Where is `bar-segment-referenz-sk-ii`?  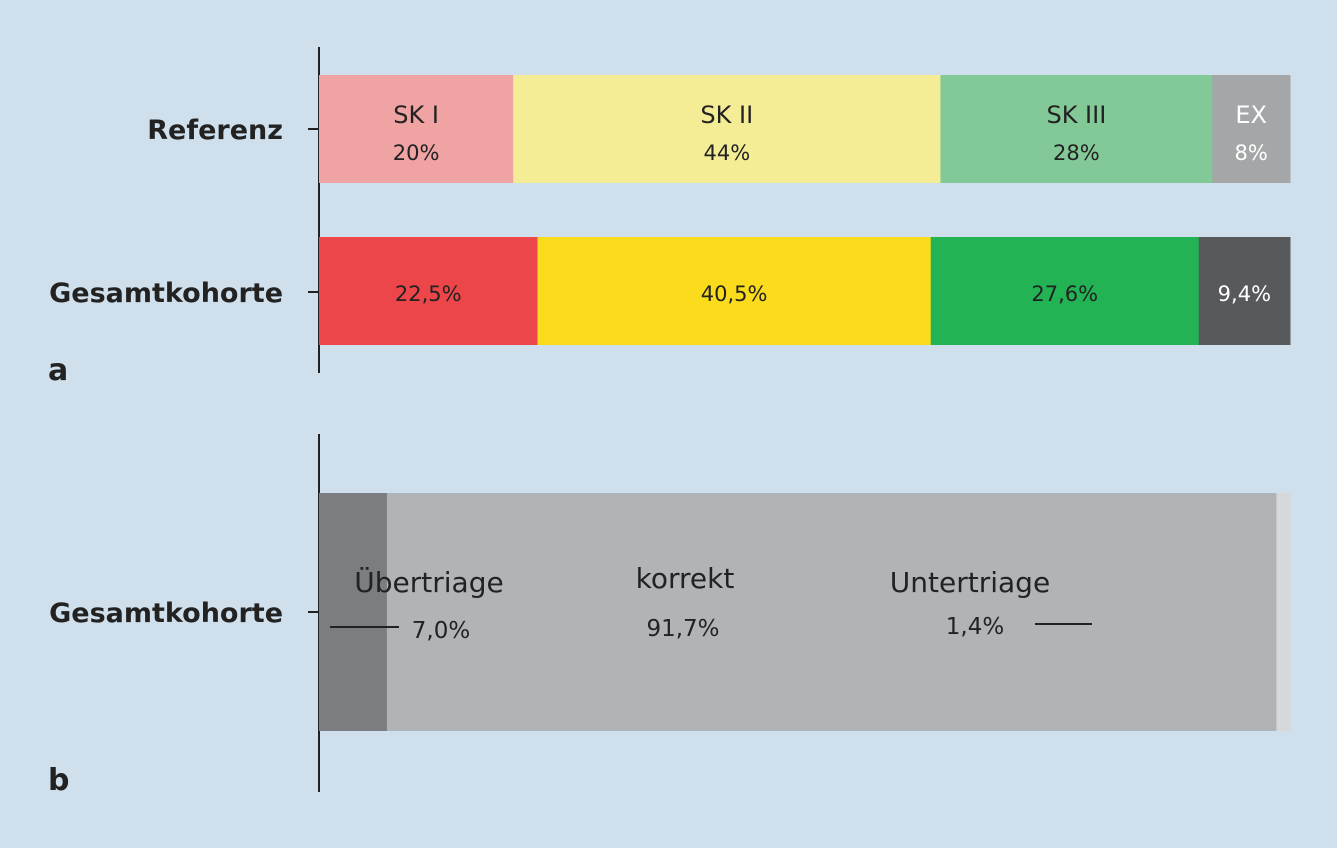 bar-segment-referenz-sk-ii is located at coordinates (727, 129).